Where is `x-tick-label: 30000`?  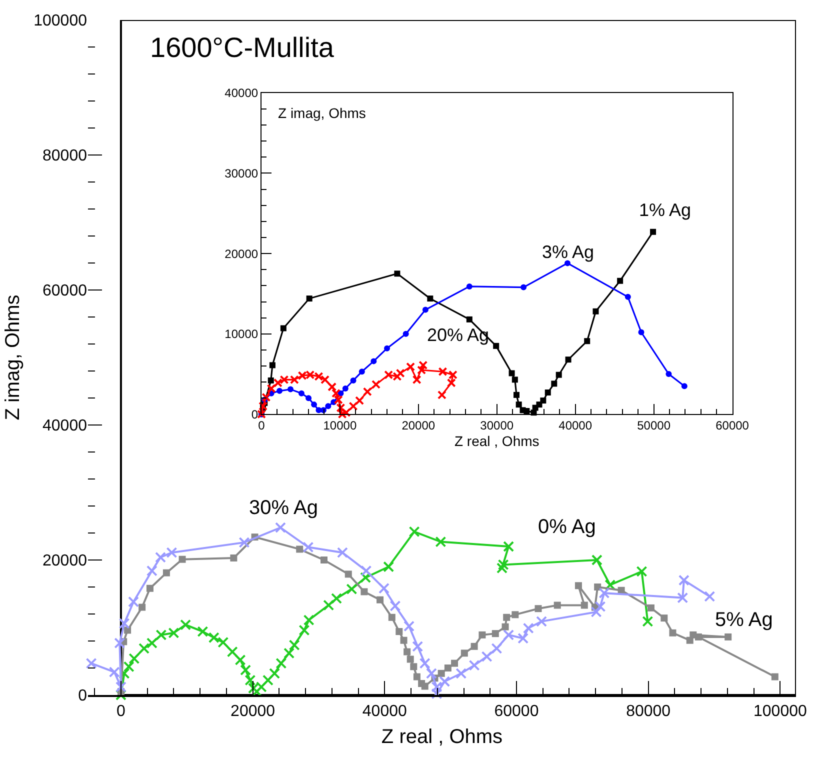
x-tick-label: 30000 is located at coordinates (497, 425).